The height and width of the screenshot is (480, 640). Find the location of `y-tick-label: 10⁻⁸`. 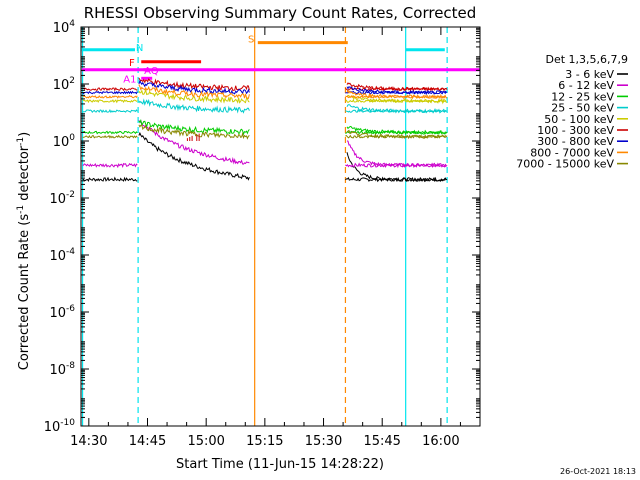

y-tick-label: 10⁻⁸ is located at coordinates (62, 369).